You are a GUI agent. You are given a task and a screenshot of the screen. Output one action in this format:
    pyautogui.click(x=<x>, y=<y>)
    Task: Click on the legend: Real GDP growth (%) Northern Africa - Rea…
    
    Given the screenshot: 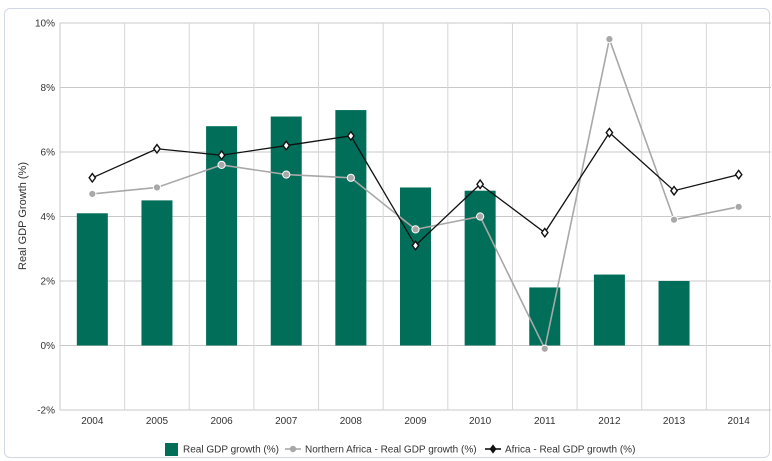 What is the action you would take?
    pyautogui.click(x=400, y=449)
    